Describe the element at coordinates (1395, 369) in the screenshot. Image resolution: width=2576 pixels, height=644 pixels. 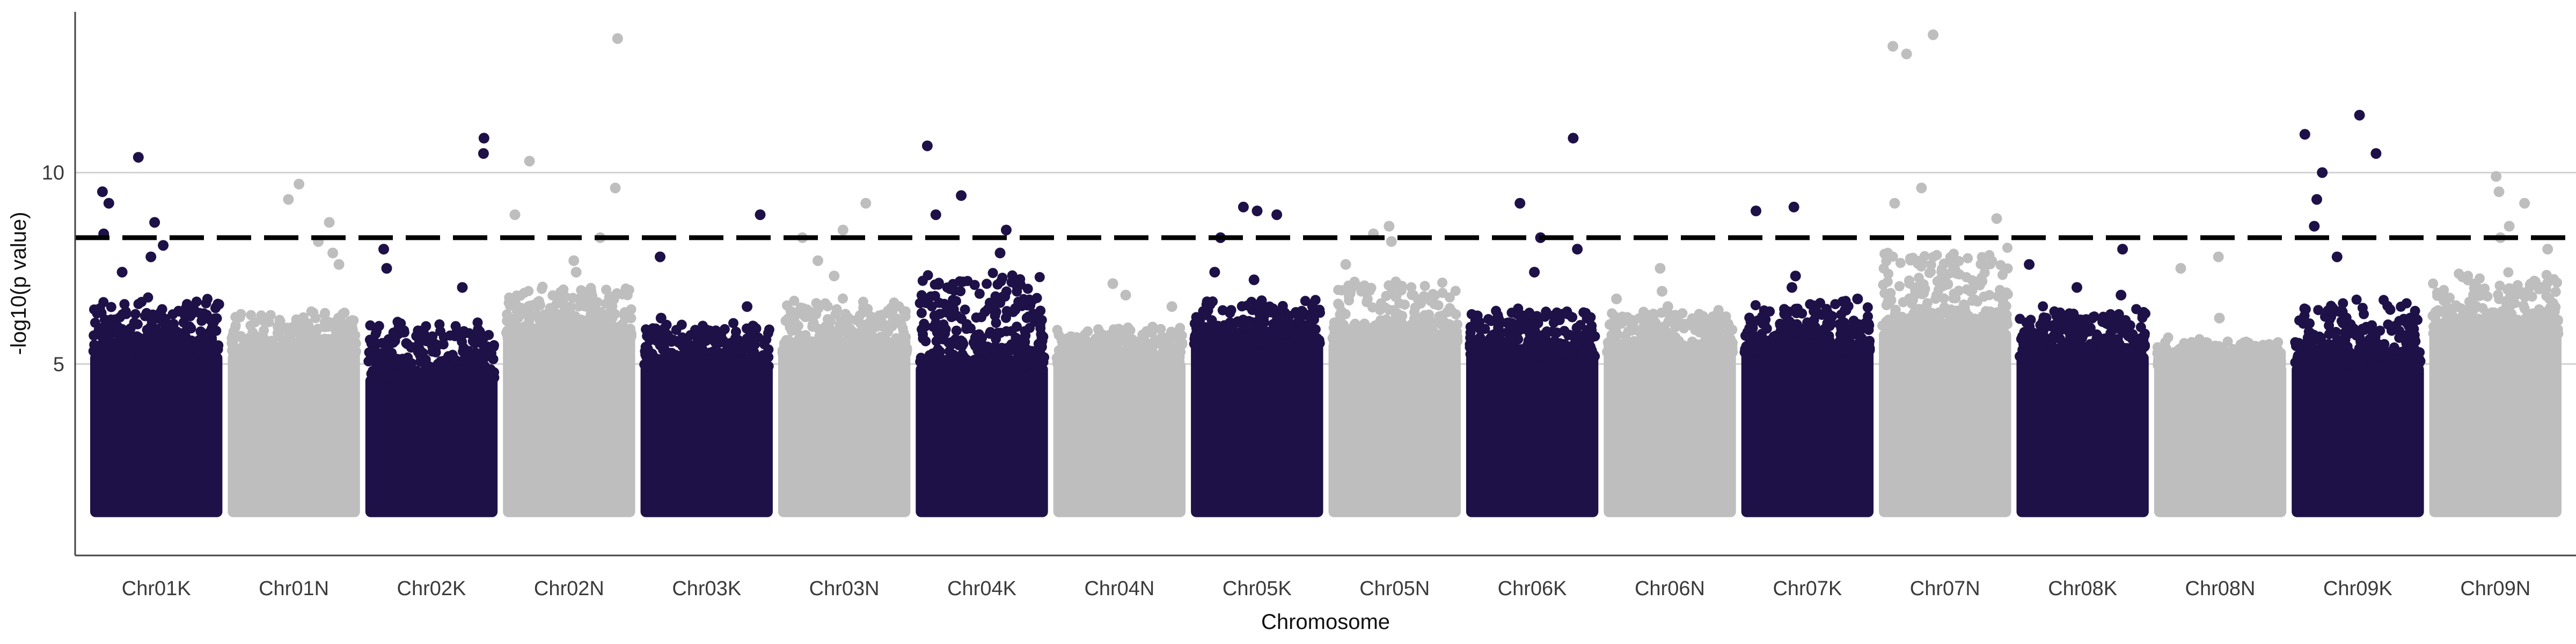
I see `chromosome-group-chr05n` at that location.